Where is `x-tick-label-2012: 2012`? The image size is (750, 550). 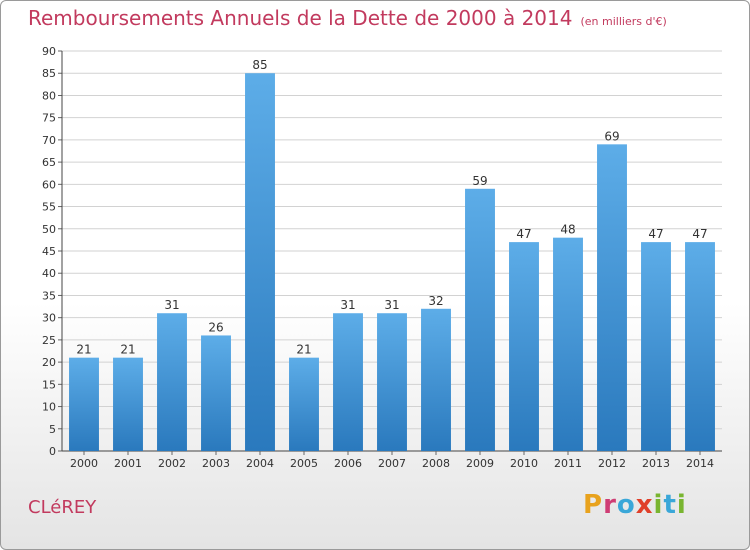 x-tick-label-2012: 2012 is located at coordinates (612, 463).